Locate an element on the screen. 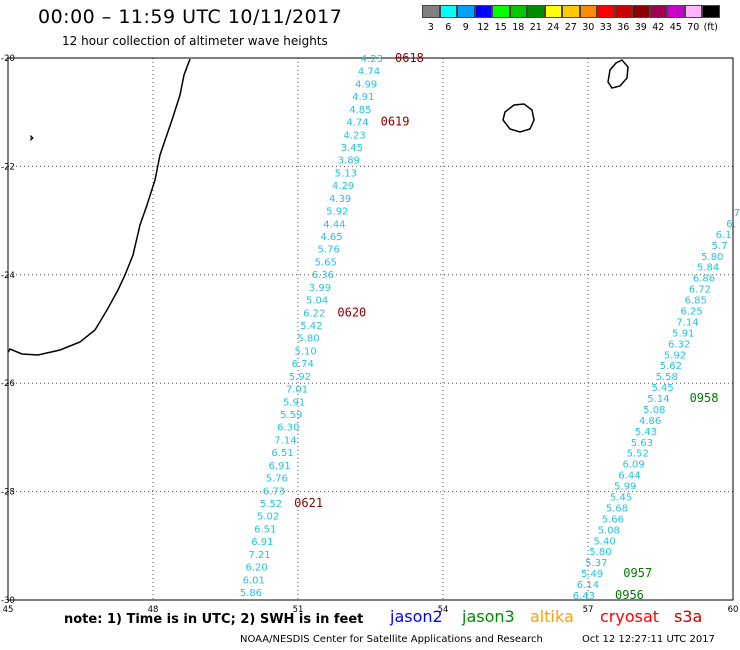 This screenshot has height=650, width=740. wave-height-label: 6.74 is located at coordinates (303, 364).